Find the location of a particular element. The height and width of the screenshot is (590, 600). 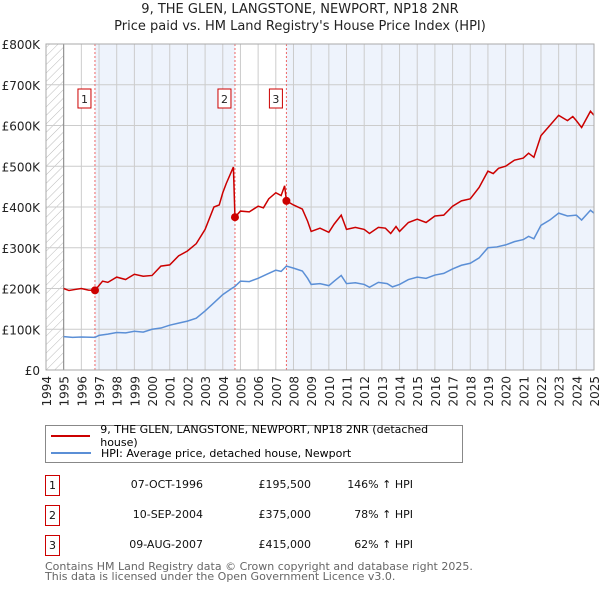

x-tick-label: 2018 is located at coordinates (471, 391).